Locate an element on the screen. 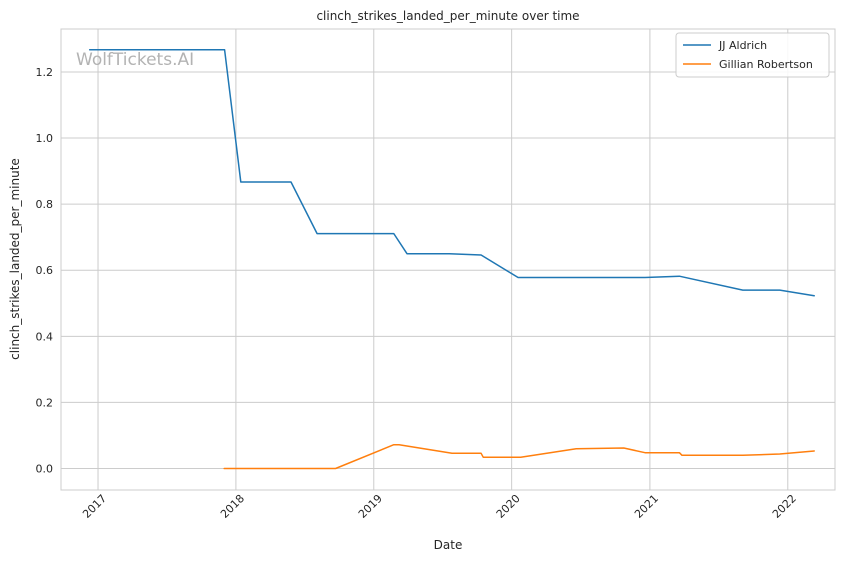  legend-label: Gillian Robertson is located at coordinates (766, 64).